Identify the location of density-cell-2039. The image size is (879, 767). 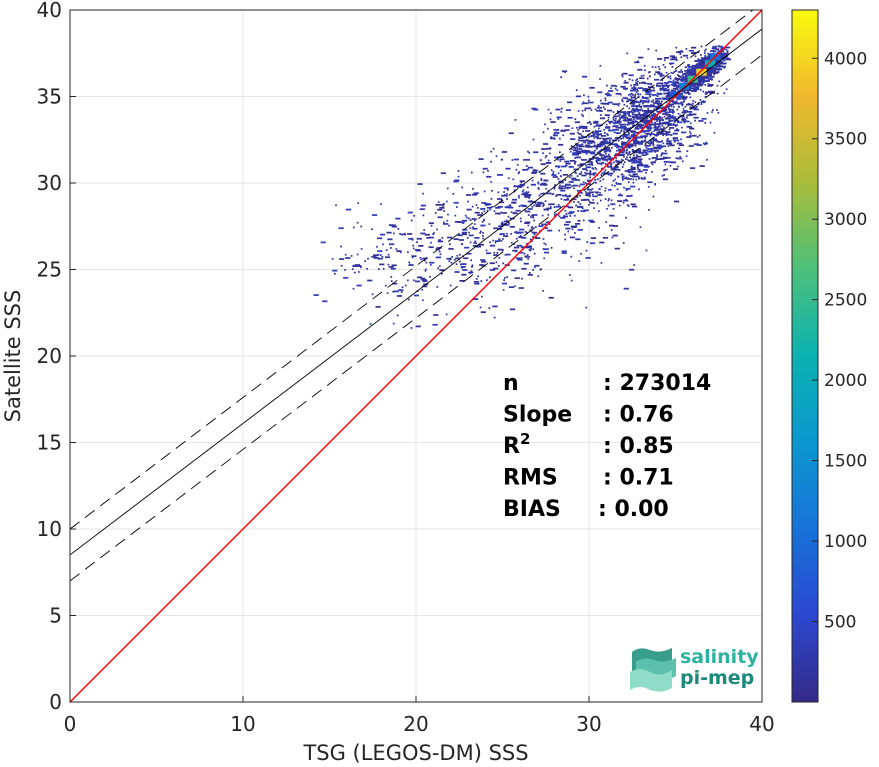
(634, 117).